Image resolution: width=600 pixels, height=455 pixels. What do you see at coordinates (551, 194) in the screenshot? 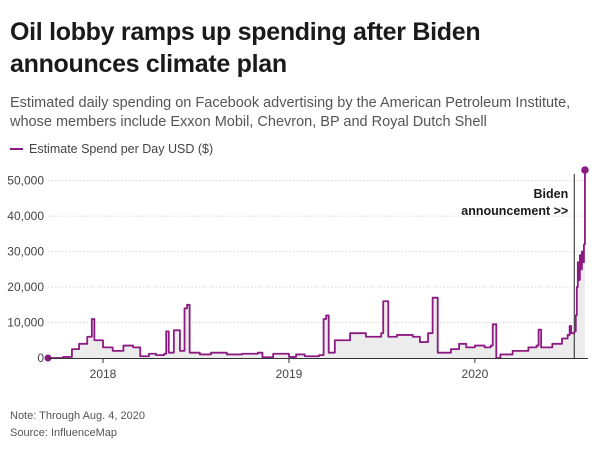
I see `annotation-text: Biden` at bounding box center [551, 194].